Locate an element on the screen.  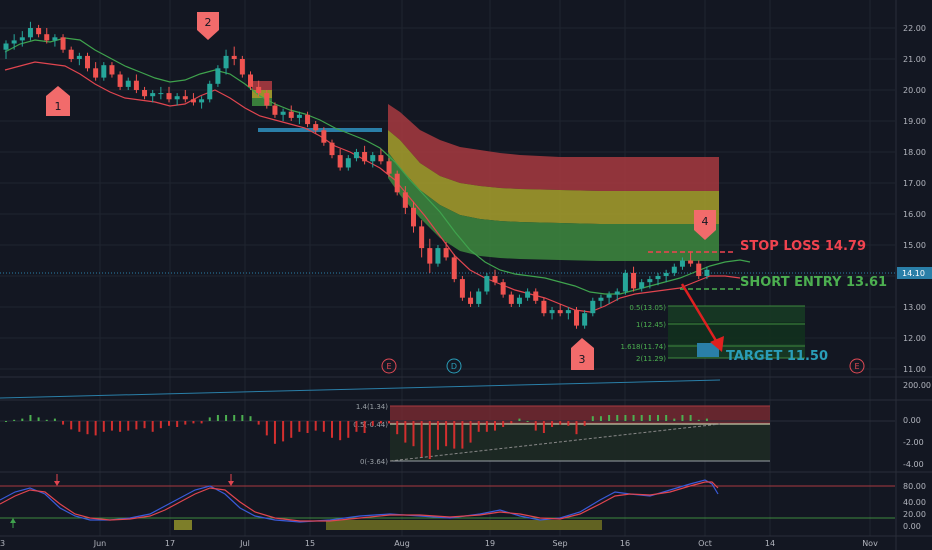
svg-text: 40.00 is located at coordinates (914, 502).